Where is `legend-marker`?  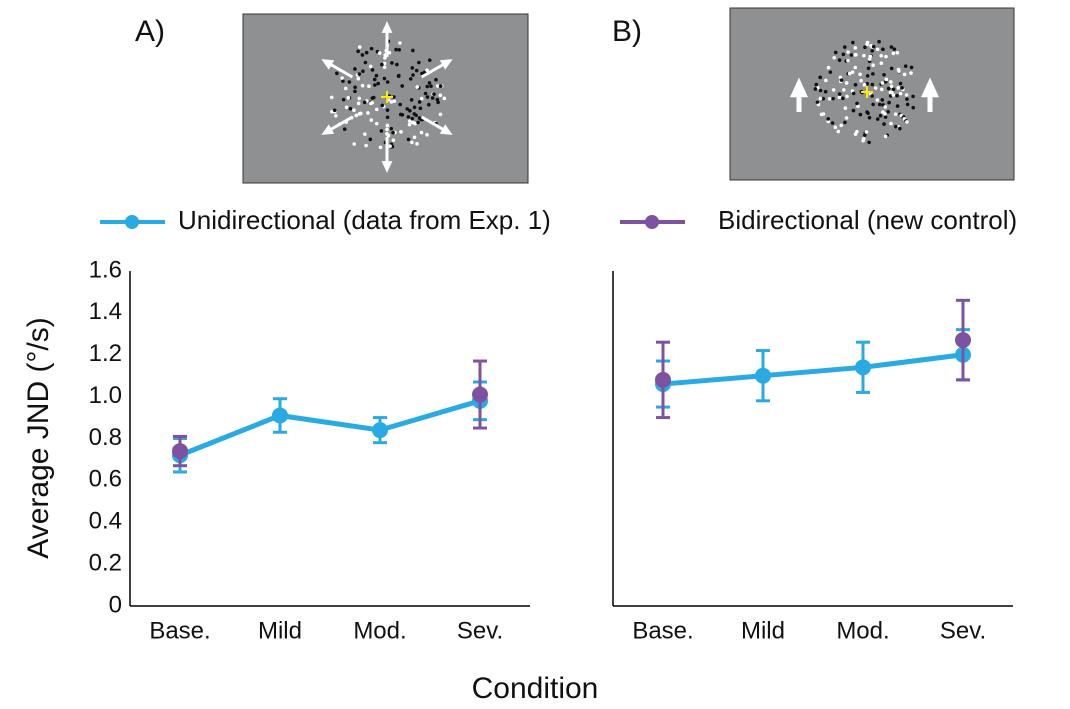 legend-marker is located at coordinates (652, 222).